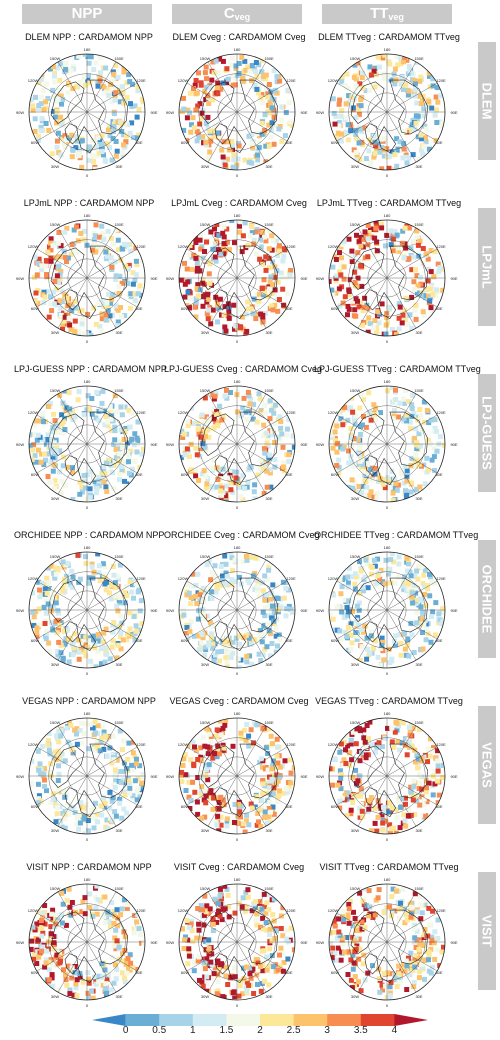 Image resolution: width=500 pixels, height=1040 pixels. Describe the element at coordinates (138, 308) in the screenshot. I see `longitude-label: 60E` at that location.